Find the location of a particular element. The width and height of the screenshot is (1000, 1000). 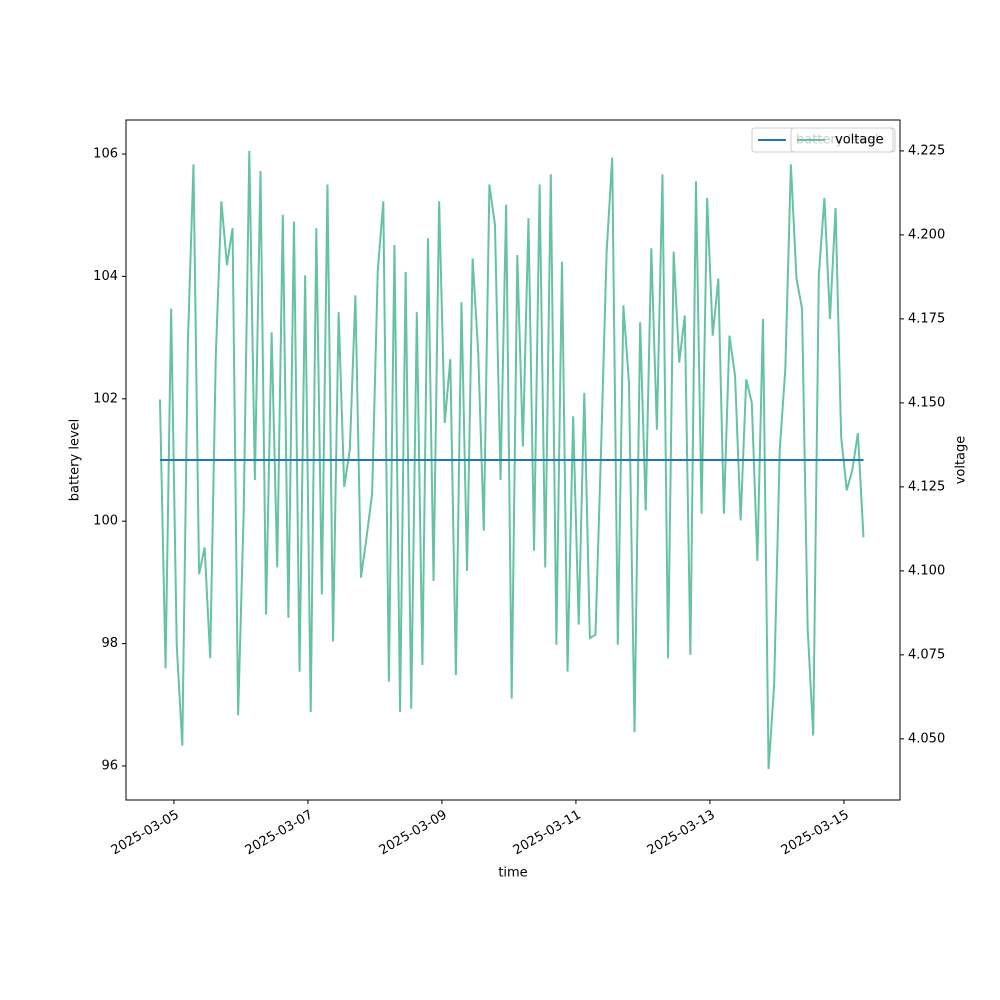

y-axis-label: battery level is located at coordinates (75, 460).